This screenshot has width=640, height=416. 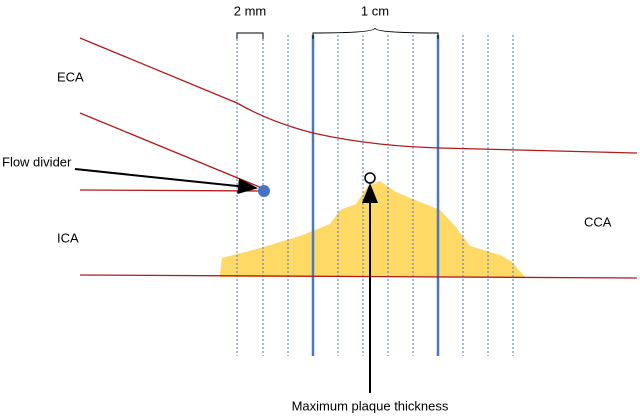 I want to click on label: Flow divider, so click(x=37, y=161).